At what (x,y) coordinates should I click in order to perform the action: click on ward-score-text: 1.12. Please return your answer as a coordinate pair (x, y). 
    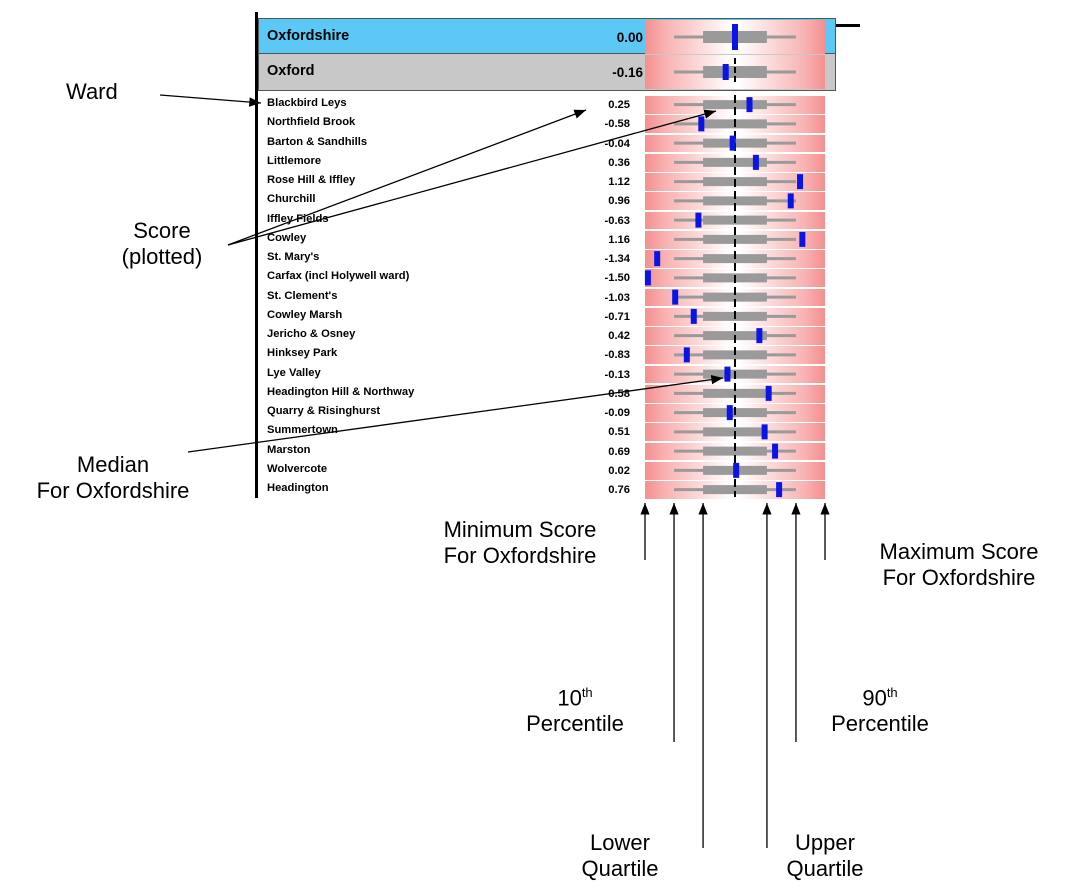
    Looking at the image, I should click on (619, 182).